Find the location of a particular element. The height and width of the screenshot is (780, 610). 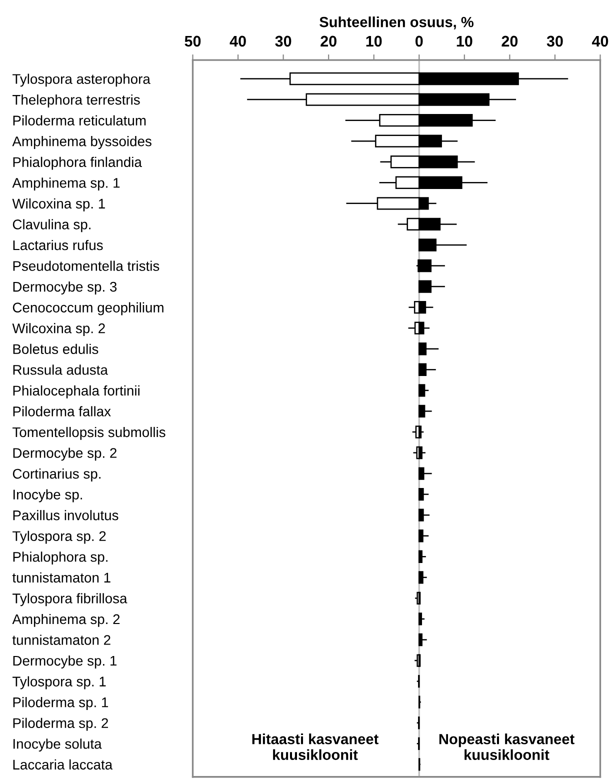

y-tick-label: Cenococcum geophilium is located at coordinates (88, 309).